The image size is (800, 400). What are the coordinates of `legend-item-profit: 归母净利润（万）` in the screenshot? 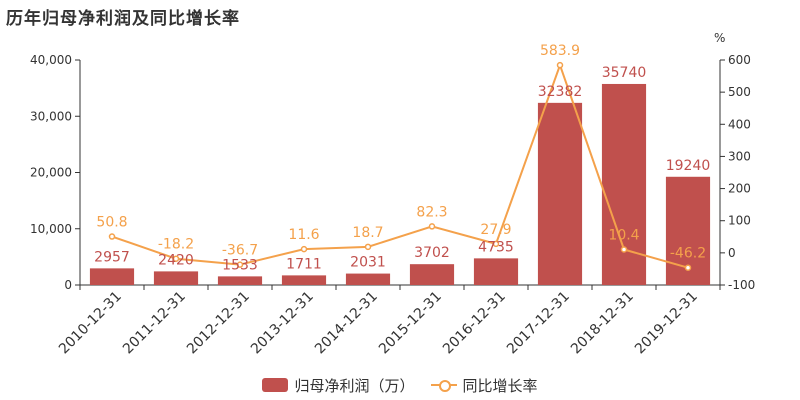 It's located at (338, 385).